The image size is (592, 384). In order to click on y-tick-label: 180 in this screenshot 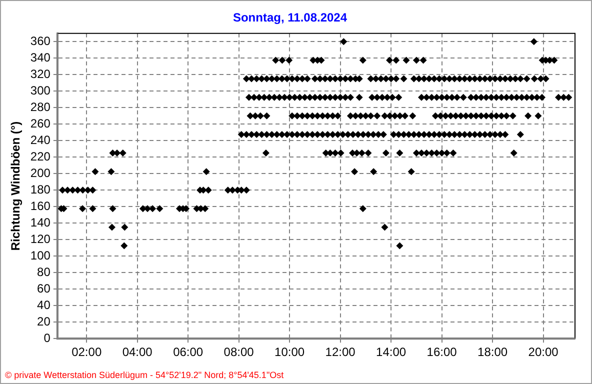, I will do `click(40, 189)`.